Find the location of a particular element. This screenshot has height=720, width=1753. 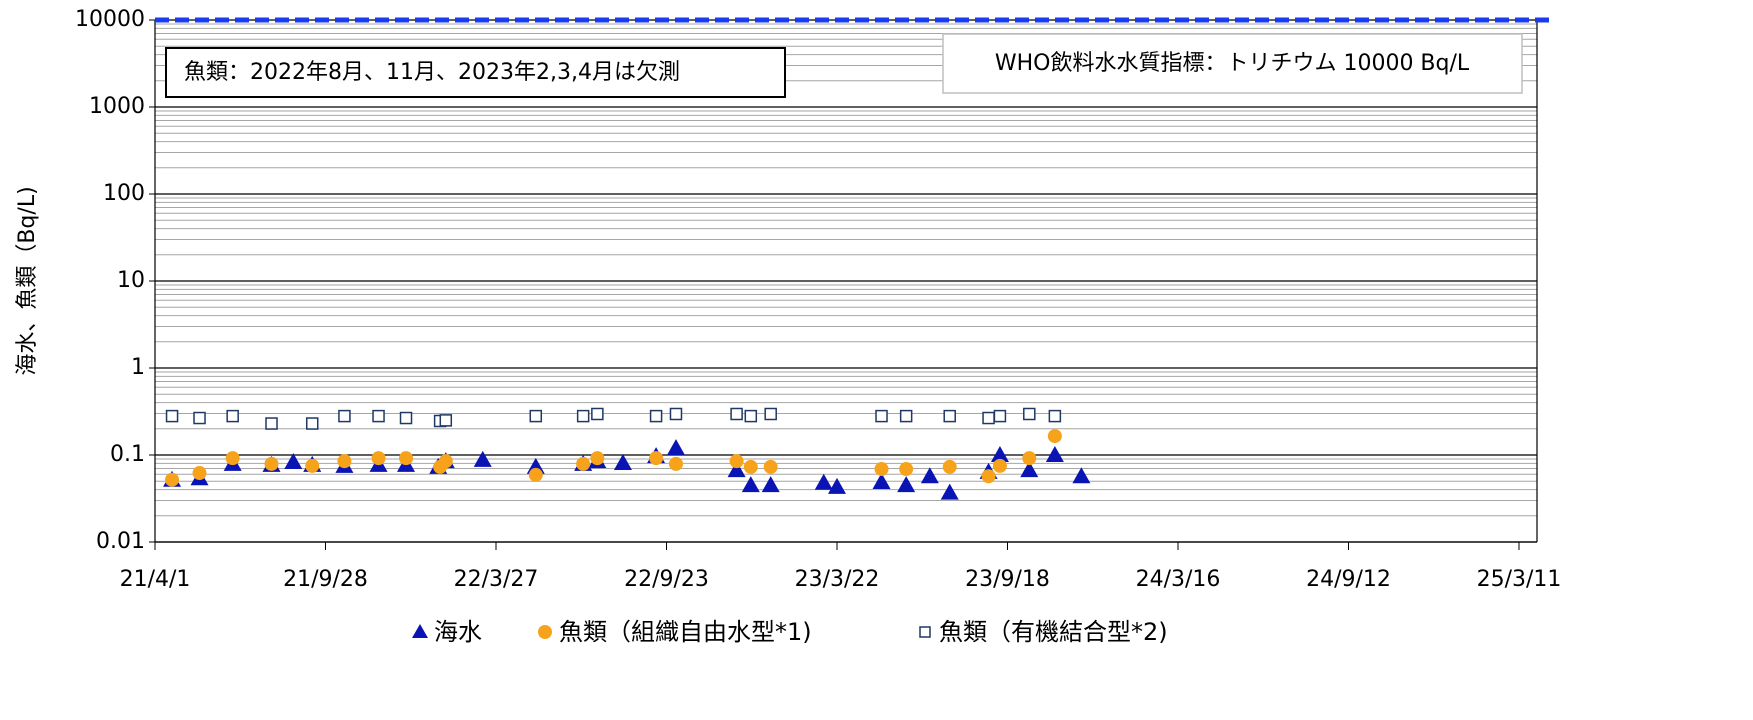

annotation: WHO飲料水水質指標：トリチウム 10000 Bq/L is located at coordinates (1232, 63).